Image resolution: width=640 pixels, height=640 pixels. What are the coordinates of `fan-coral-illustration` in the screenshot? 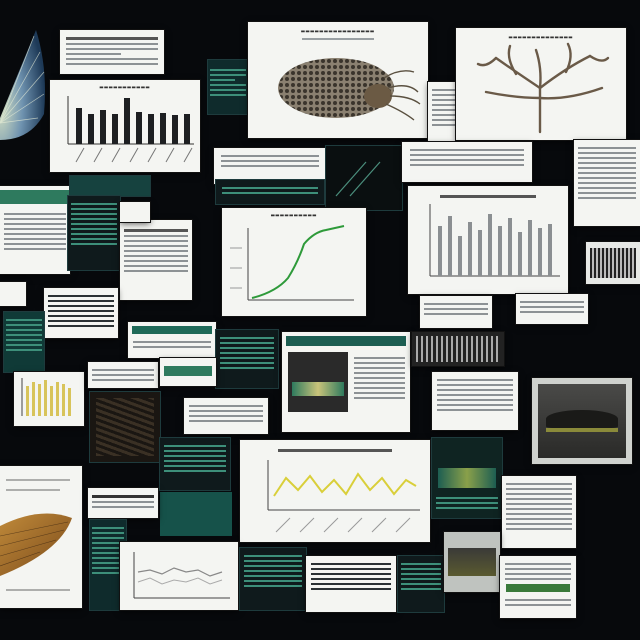 It's located at (36, 535).